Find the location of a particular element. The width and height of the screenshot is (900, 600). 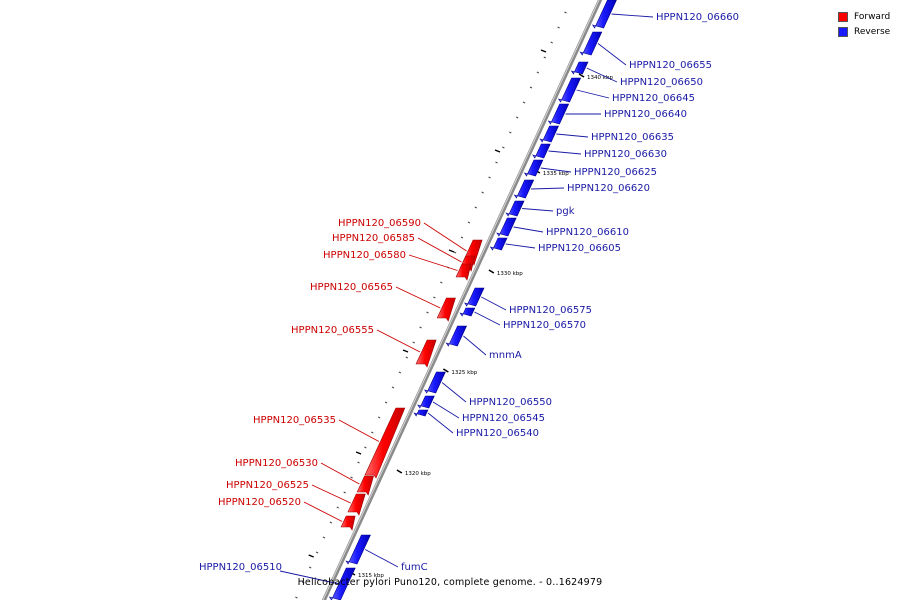

legend: Forward Reverse is located at coordinates (864, 24).